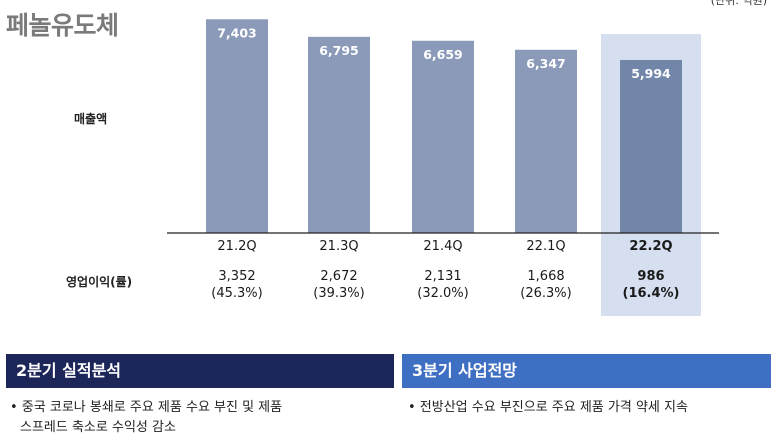 This screenshot has height=441, width=773. Describe the element at coordinates (442, 293) in the screenshot. I see `op-margin-value: (32.0%)` at that location.